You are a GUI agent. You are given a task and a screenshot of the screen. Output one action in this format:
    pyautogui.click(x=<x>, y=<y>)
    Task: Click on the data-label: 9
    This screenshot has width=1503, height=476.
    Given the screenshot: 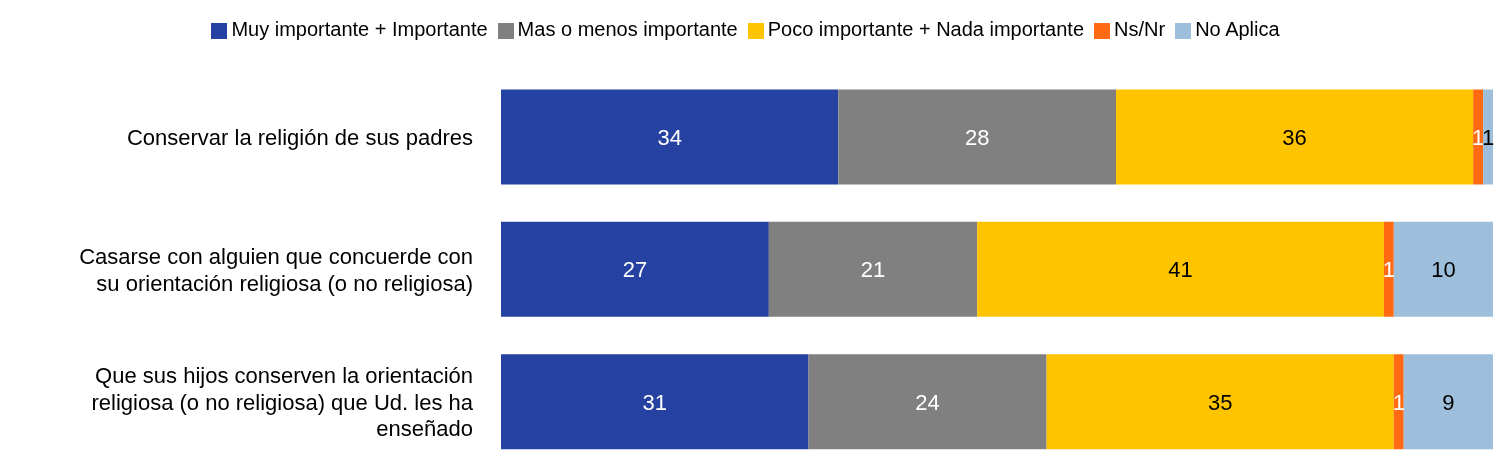 What is the action you would take?
    pyautogui.click(x=1448, y=402)
    